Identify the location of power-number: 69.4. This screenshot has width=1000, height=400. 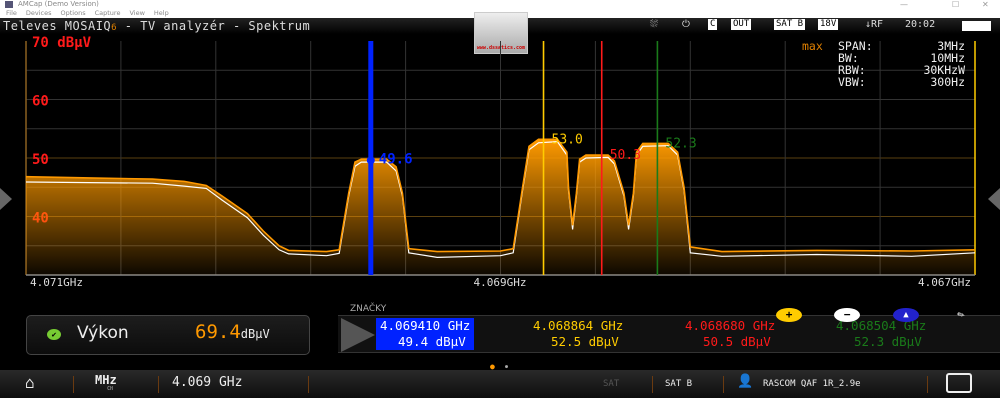
(218, 332).